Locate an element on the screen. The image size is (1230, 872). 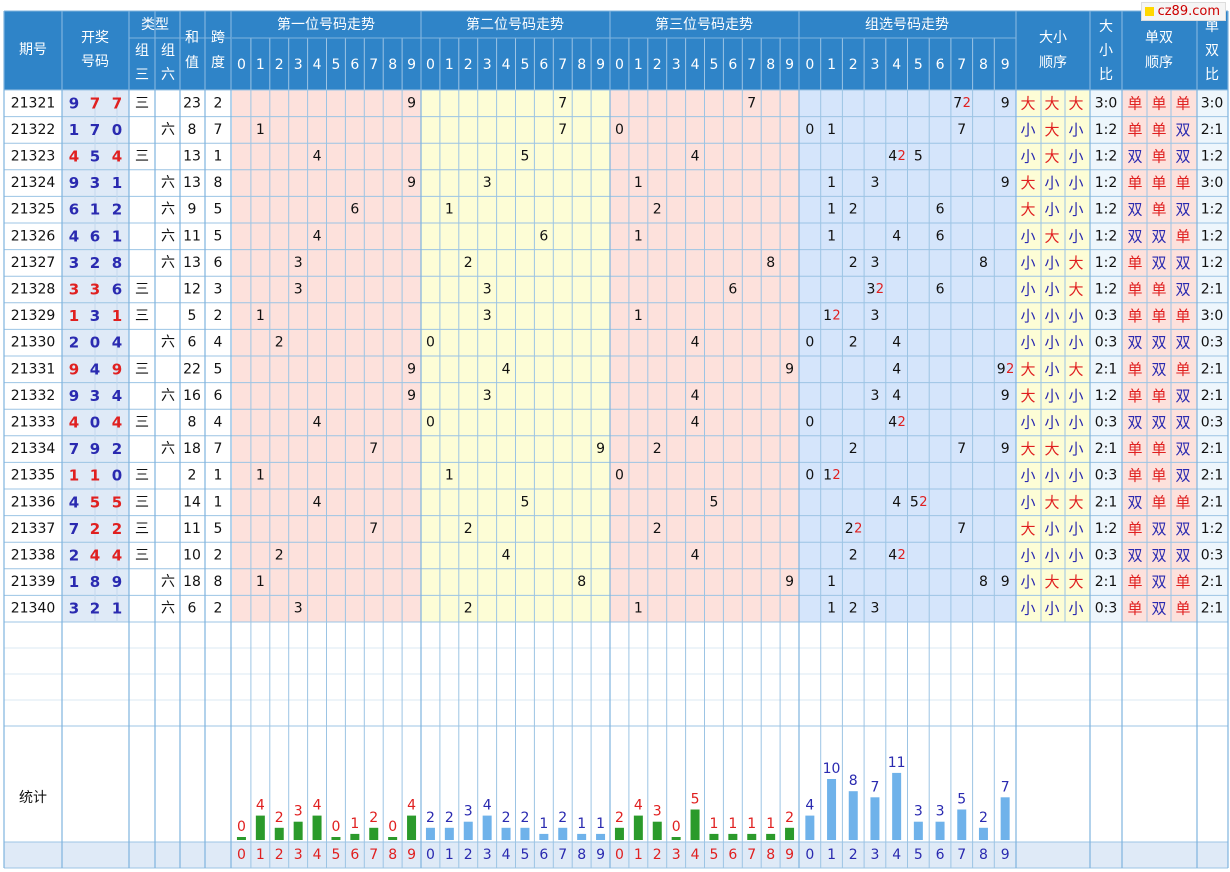
row-span: 5 is located at coordinates (218, 369).